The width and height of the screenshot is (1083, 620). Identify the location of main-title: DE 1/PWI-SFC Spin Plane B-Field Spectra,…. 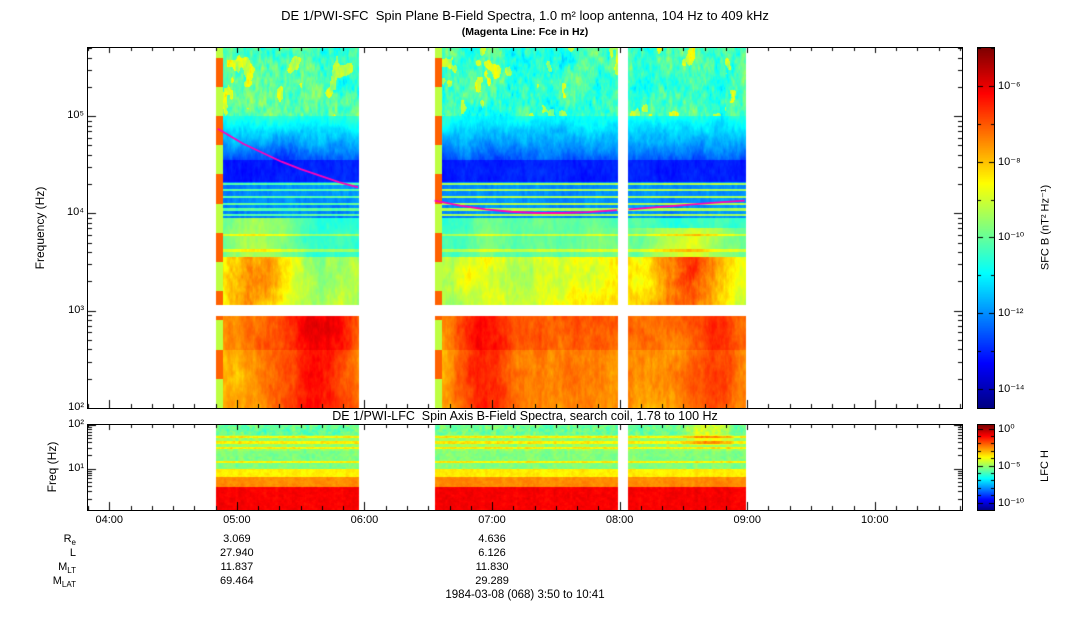
(525, 15).